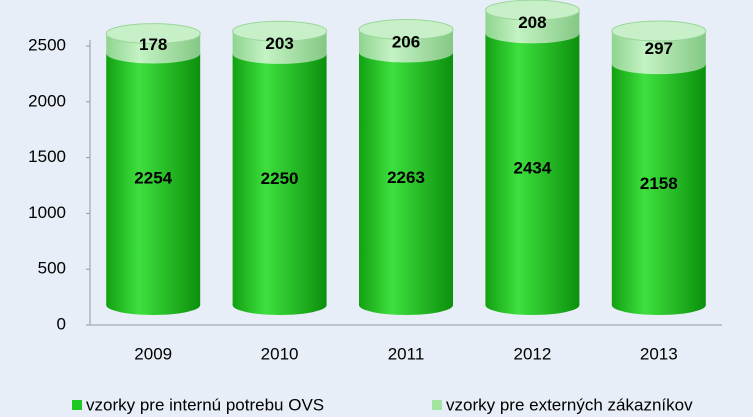 This screenshot has height=417, width=753. I want to click on legend-label: vzorky pre externých zákazníkov, so click(569, 404).